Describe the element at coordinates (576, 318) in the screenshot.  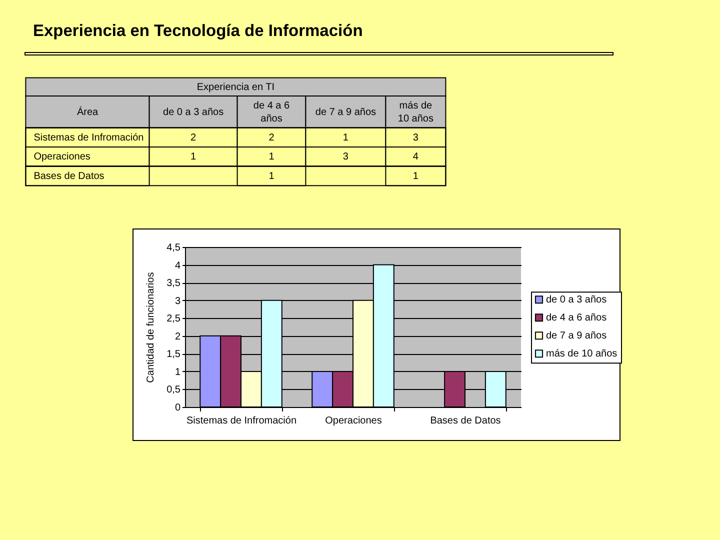
I see `legend-label: de 4 a 6 años` at that location.